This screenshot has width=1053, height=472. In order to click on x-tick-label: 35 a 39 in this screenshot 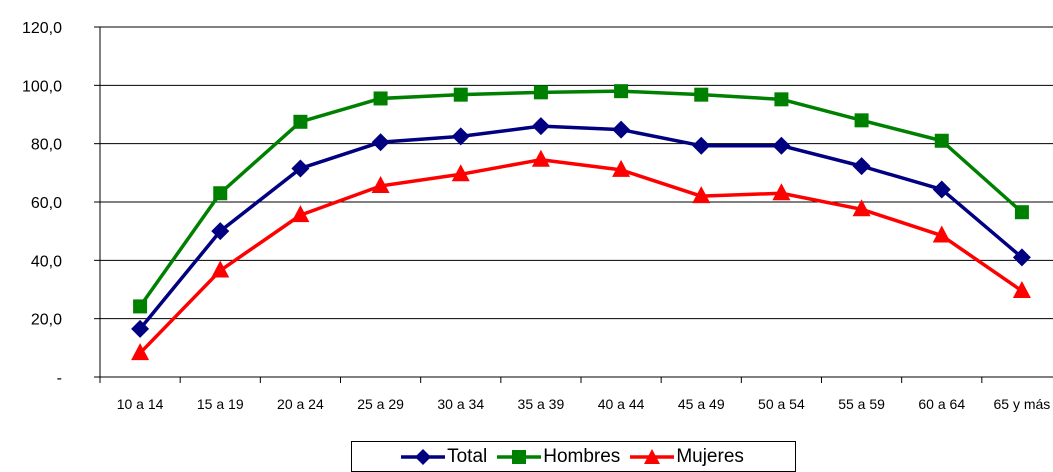, I will do `click(541, 404)`.